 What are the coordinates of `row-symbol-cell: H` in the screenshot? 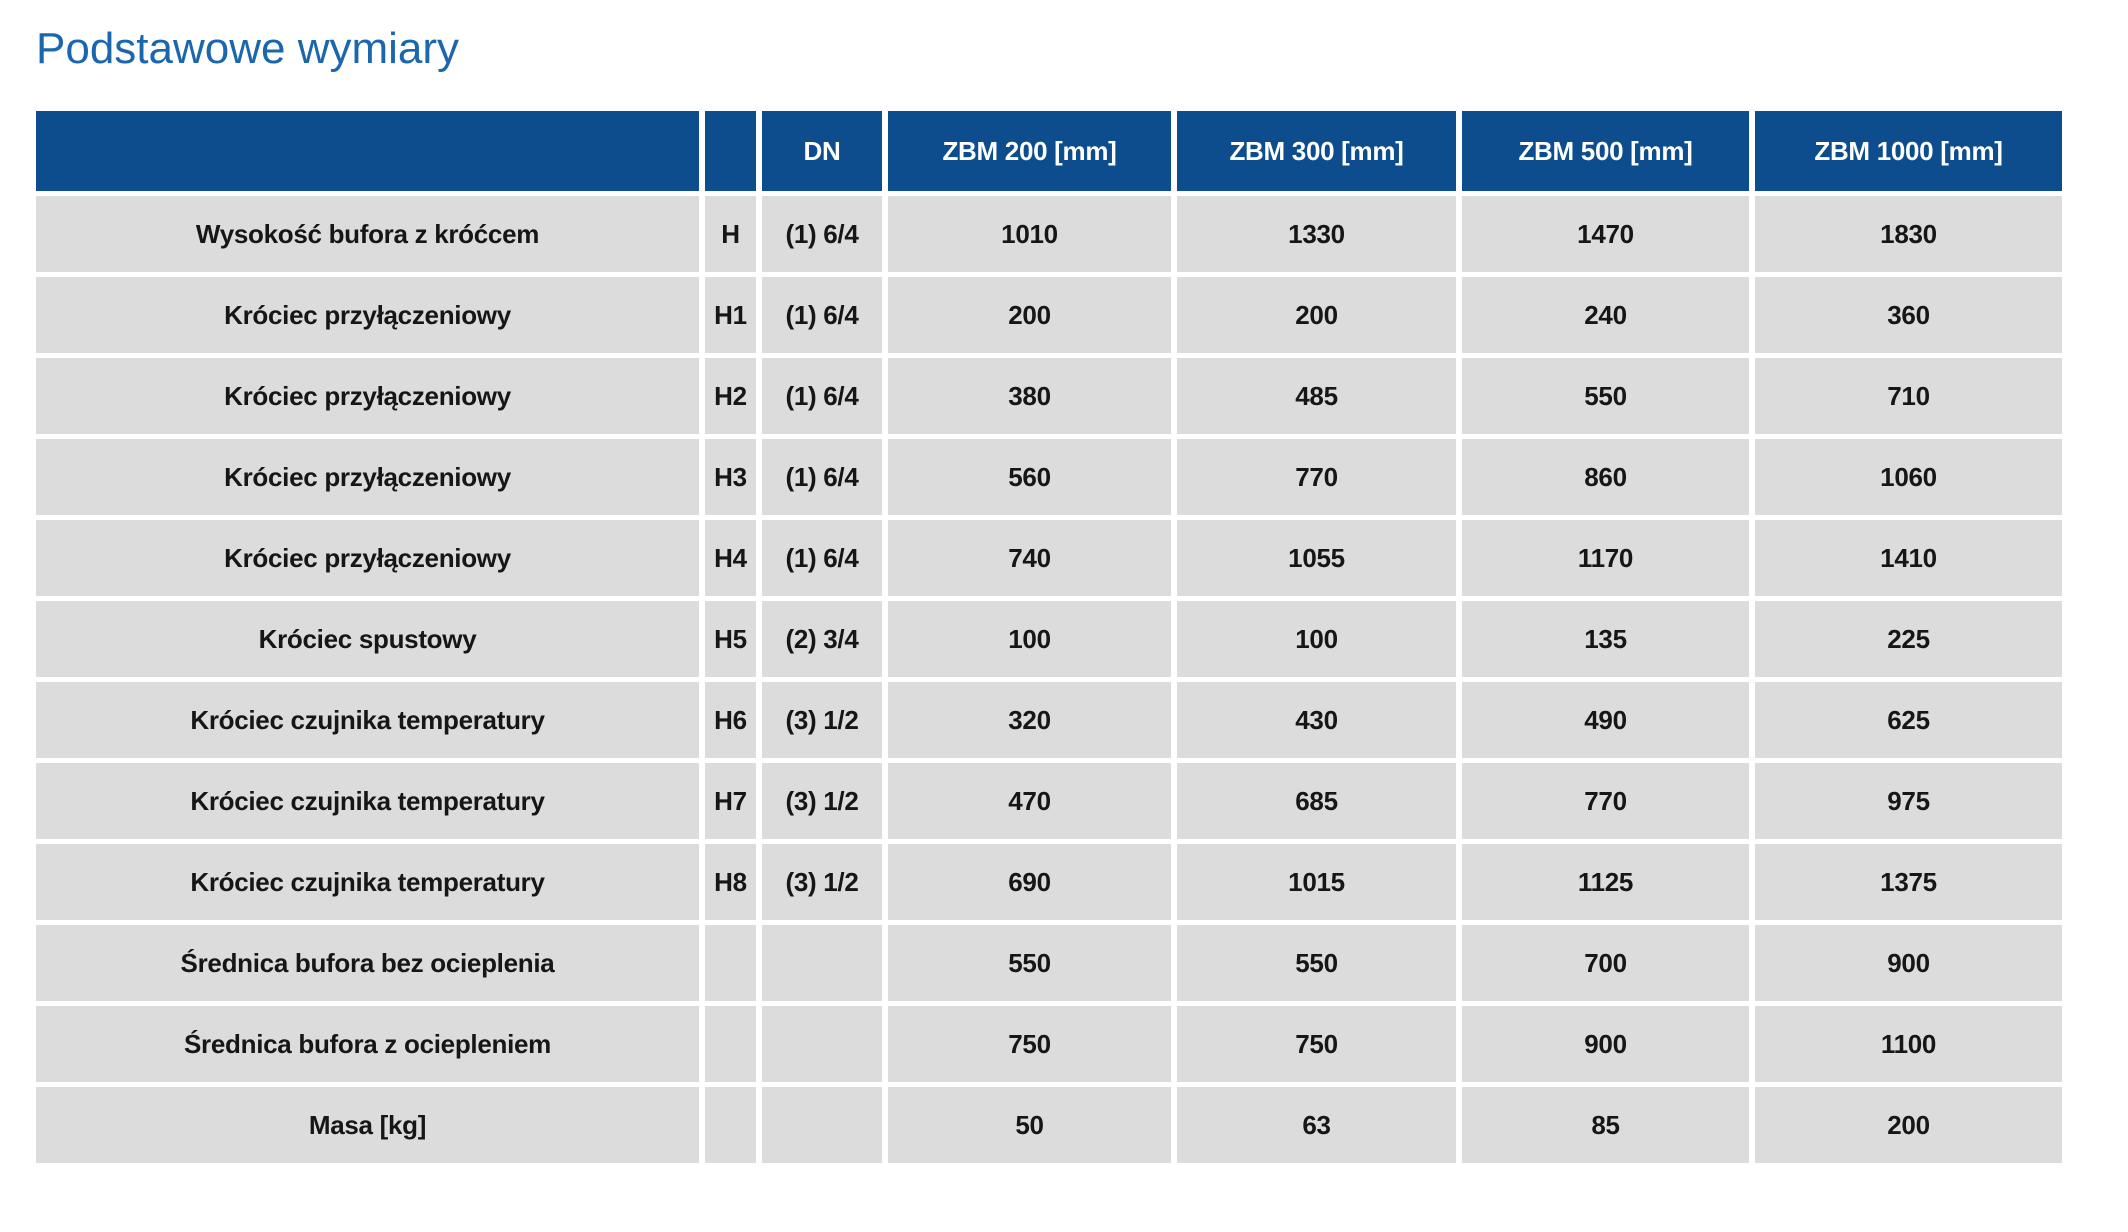 It's located at (730, 234).